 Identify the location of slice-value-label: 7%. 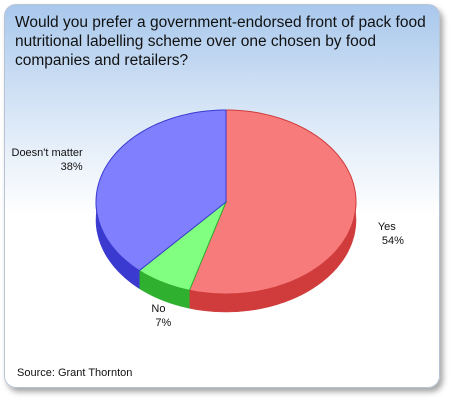
(163, 323).